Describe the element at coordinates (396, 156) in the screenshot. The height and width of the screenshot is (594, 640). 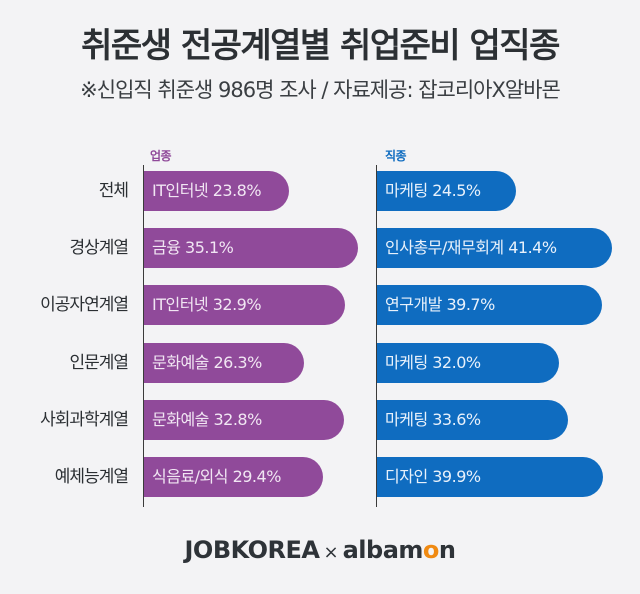
I see `series-label-job: 직종` at that location.